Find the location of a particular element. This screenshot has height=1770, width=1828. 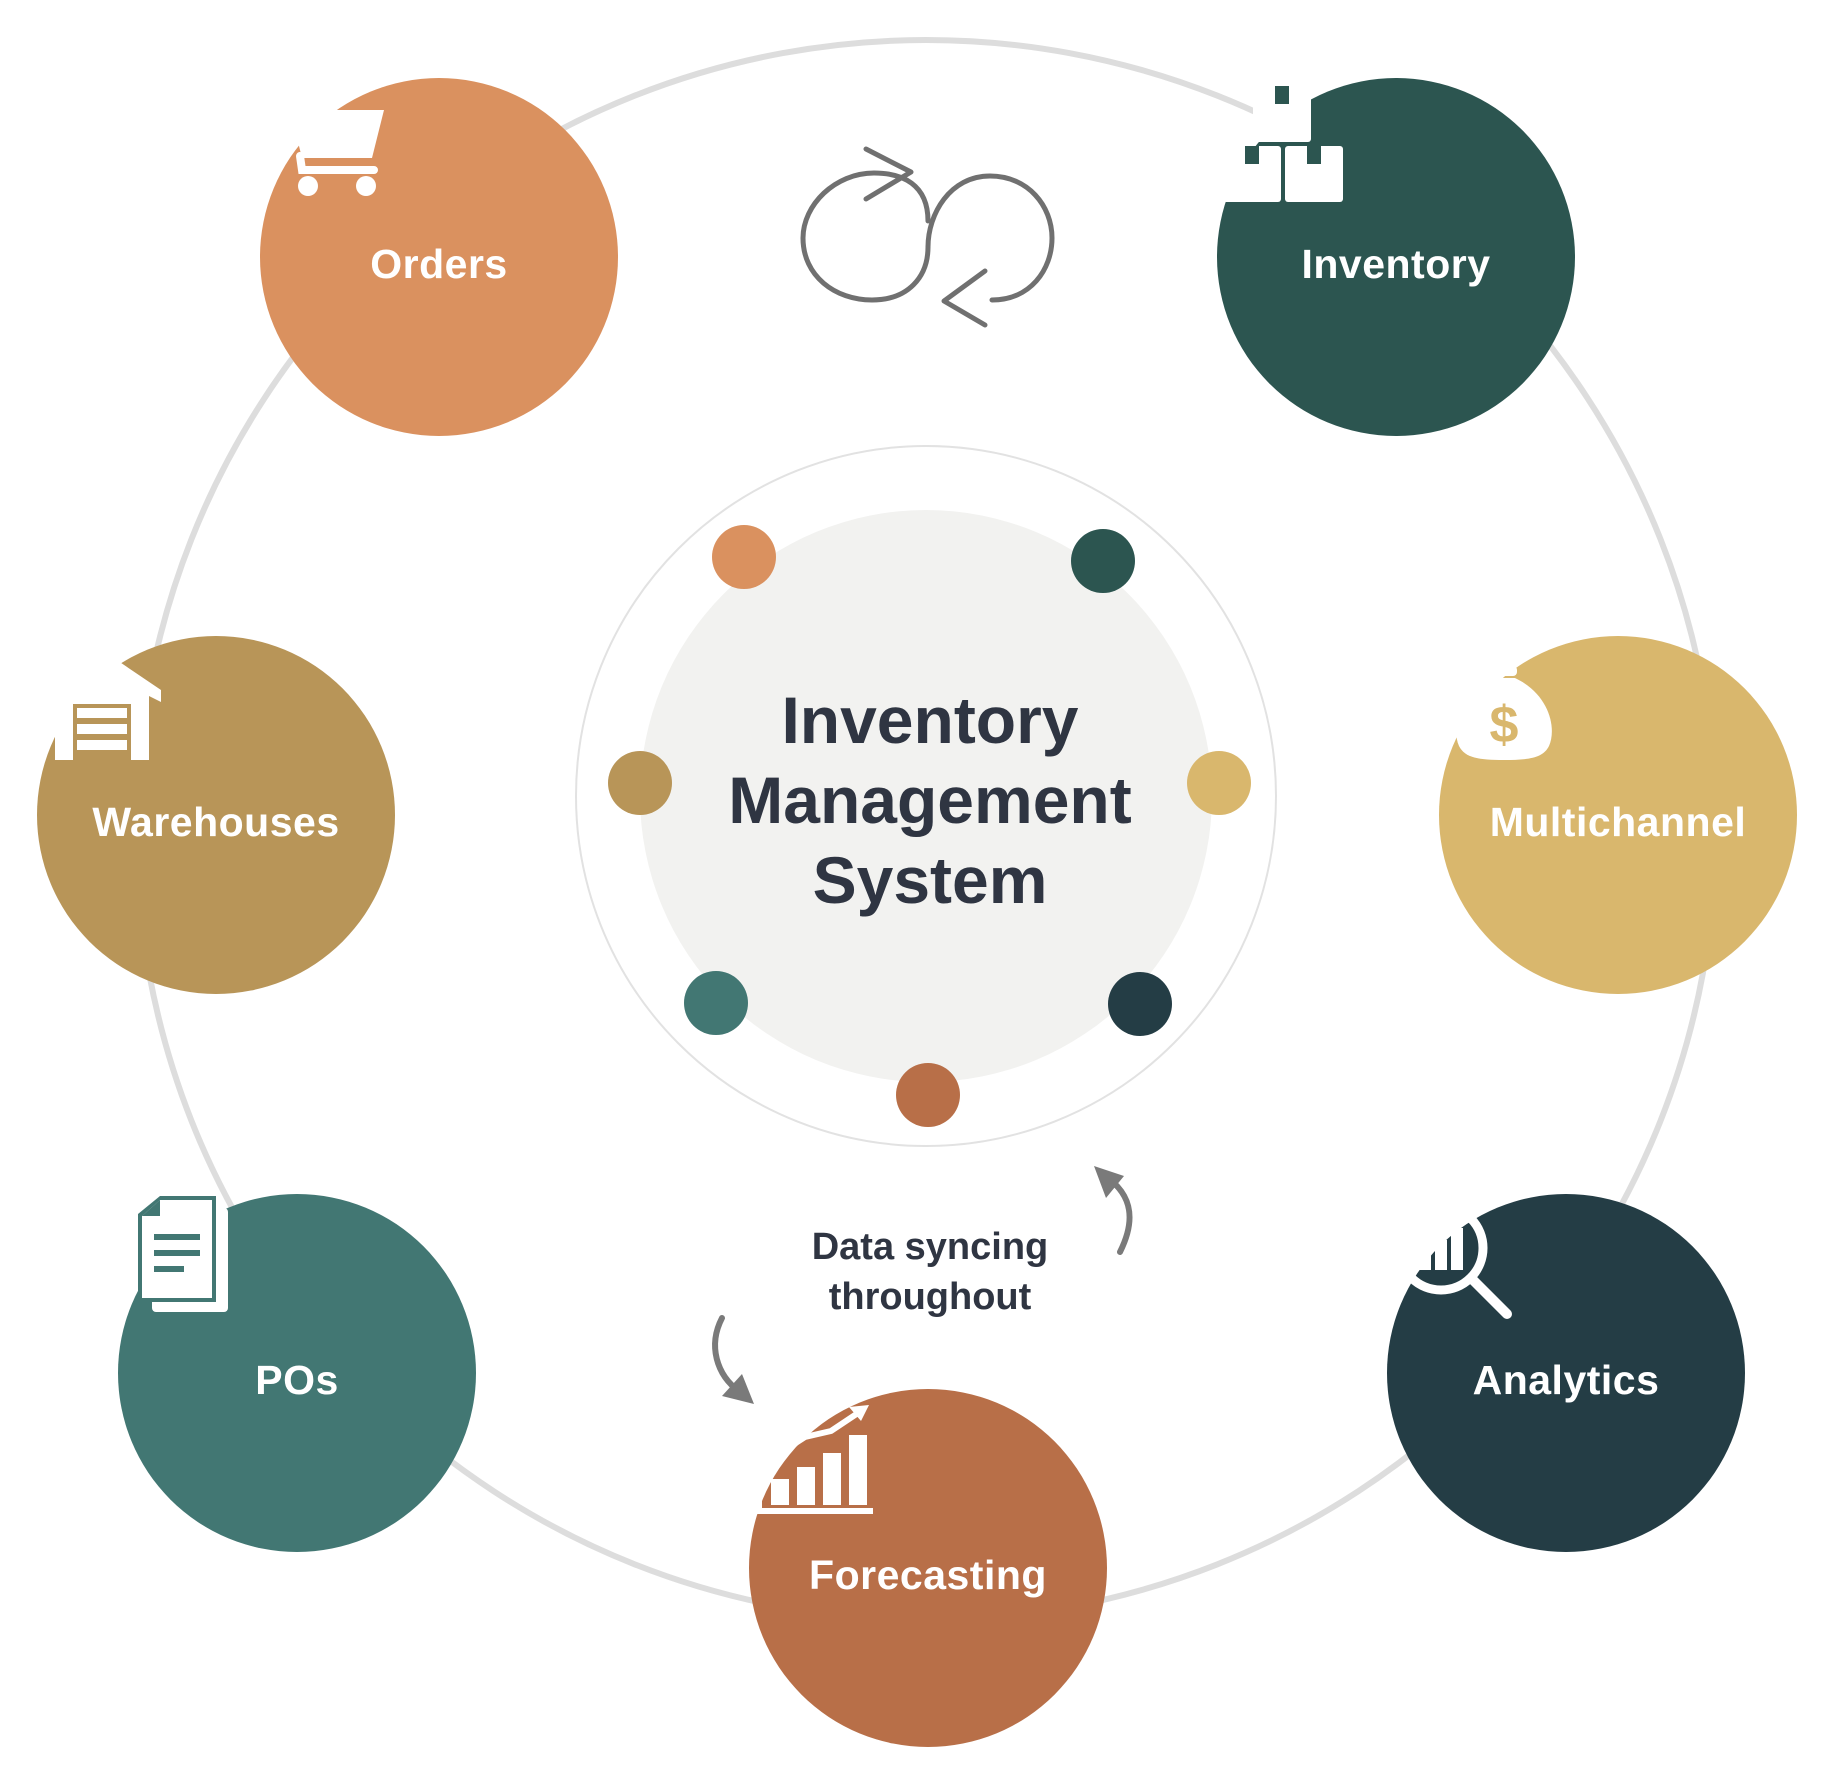

dot-orders is located at coordinates (744, 557).